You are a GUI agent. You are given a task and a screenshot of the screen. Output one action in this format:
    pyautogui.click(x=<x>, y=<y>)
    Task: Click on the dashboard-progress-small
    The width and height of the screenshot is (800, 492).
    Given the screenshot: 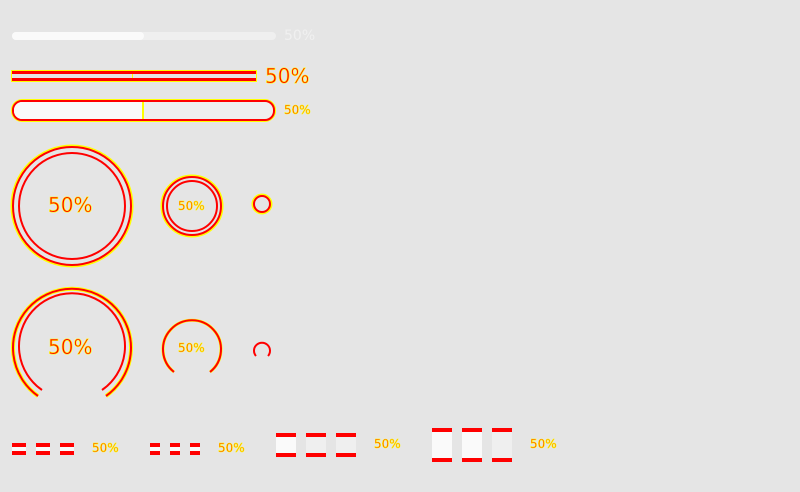 What is the action you would take?
    pyautogui.click(x=262, y=349)
    